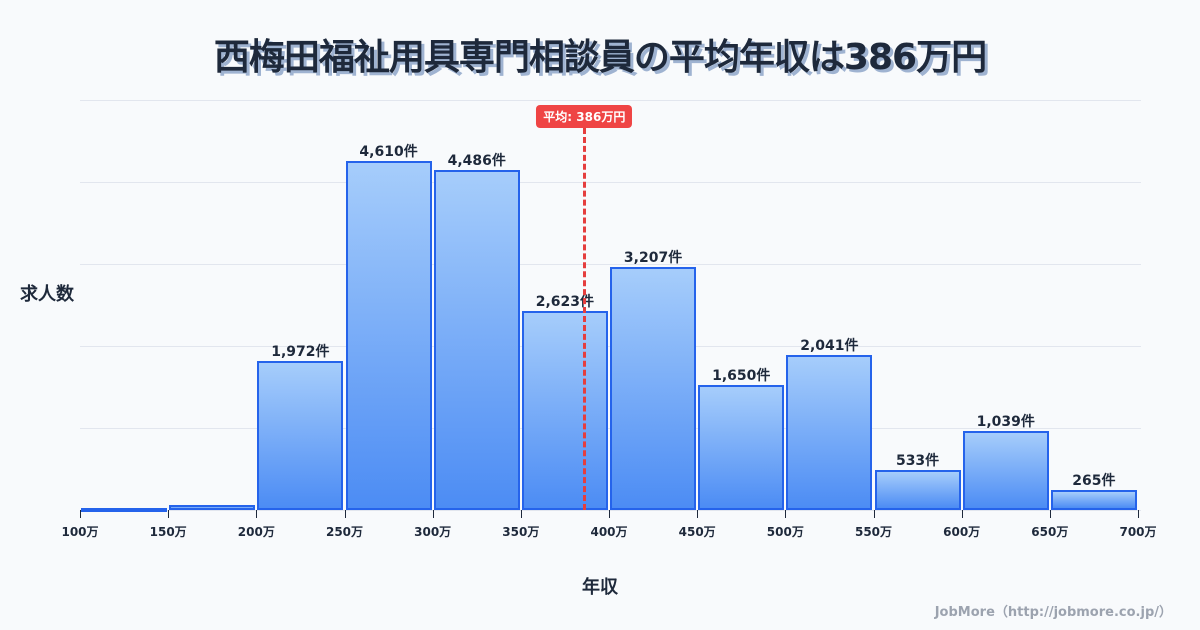 The height and width of the screenshot is (630, 1200). I want to click on x-tick-label: 650万, so click(1050, 532).